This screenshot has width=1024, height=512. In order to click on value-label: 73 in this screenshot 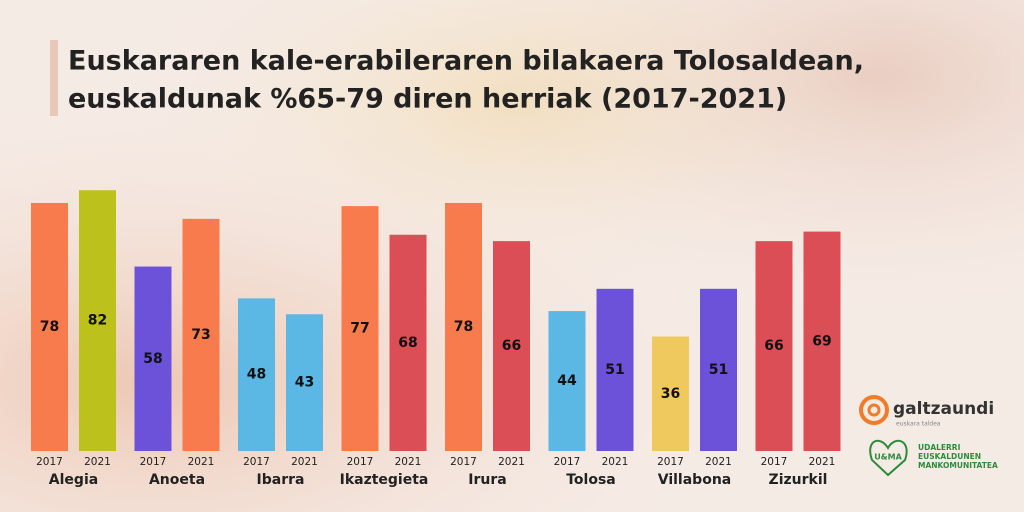, I will do `click(200, 335)`.